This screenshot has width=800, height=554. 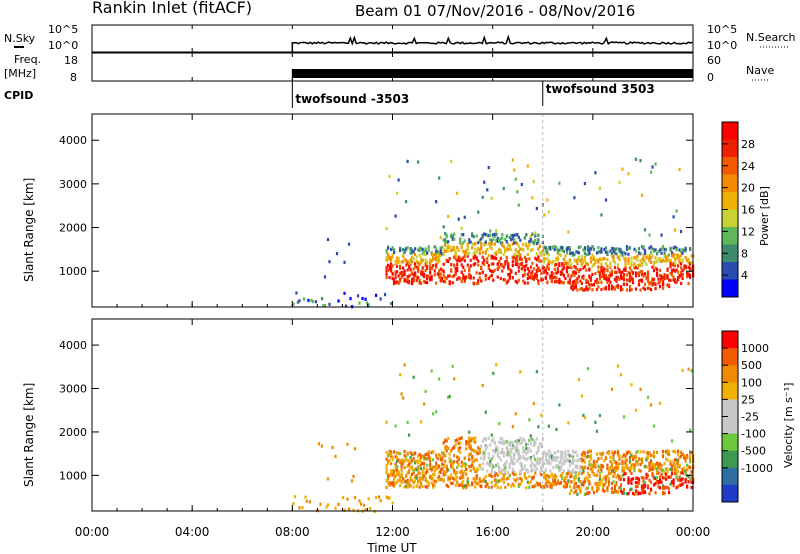 What do you see at coordinates (172, 8) in the screenshot?
I see `station-title: Rankin Inlet (fitACF)` at bounding box center [172, 8].